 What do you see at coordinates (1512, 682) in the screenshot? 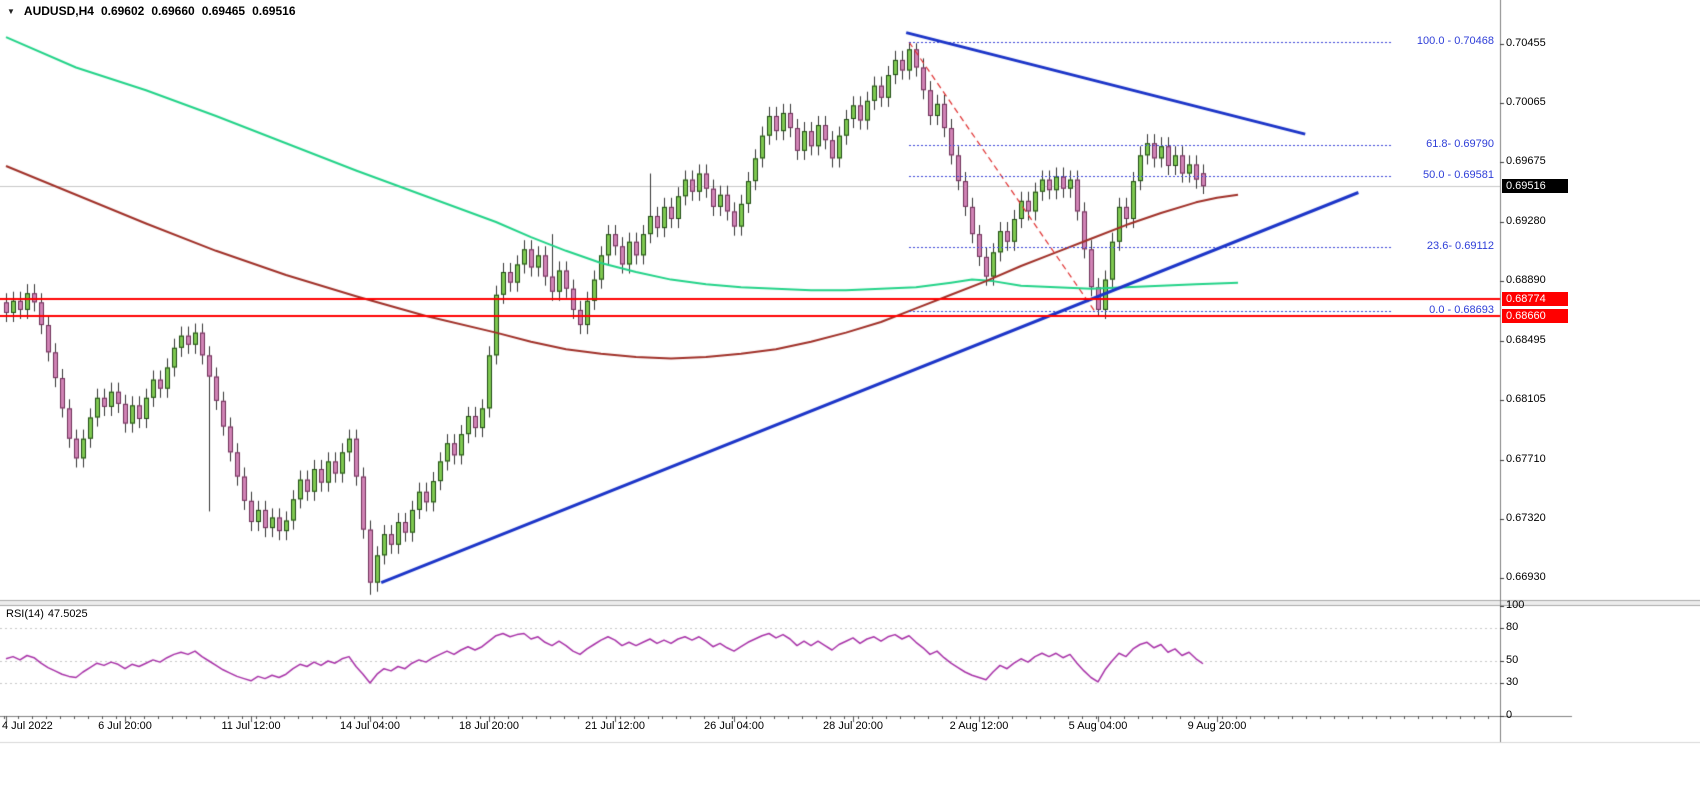
I see `rsi-axis-label: 30` at bounding box center [1512, 682].